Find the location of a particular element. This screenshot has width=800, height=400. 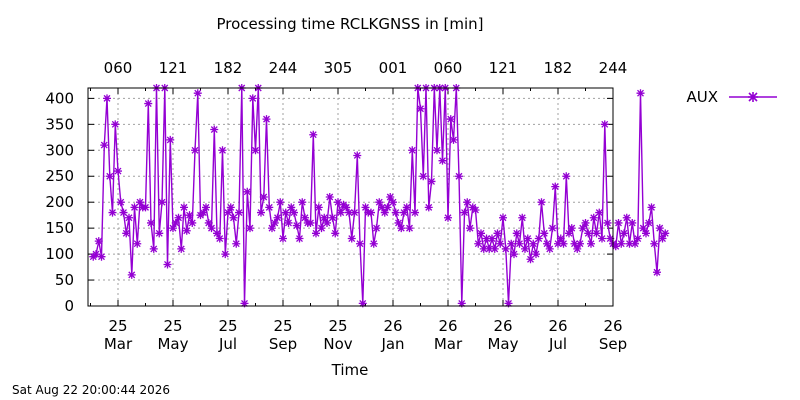

y-tick-label: 350 is located at coordinates (59, 124).